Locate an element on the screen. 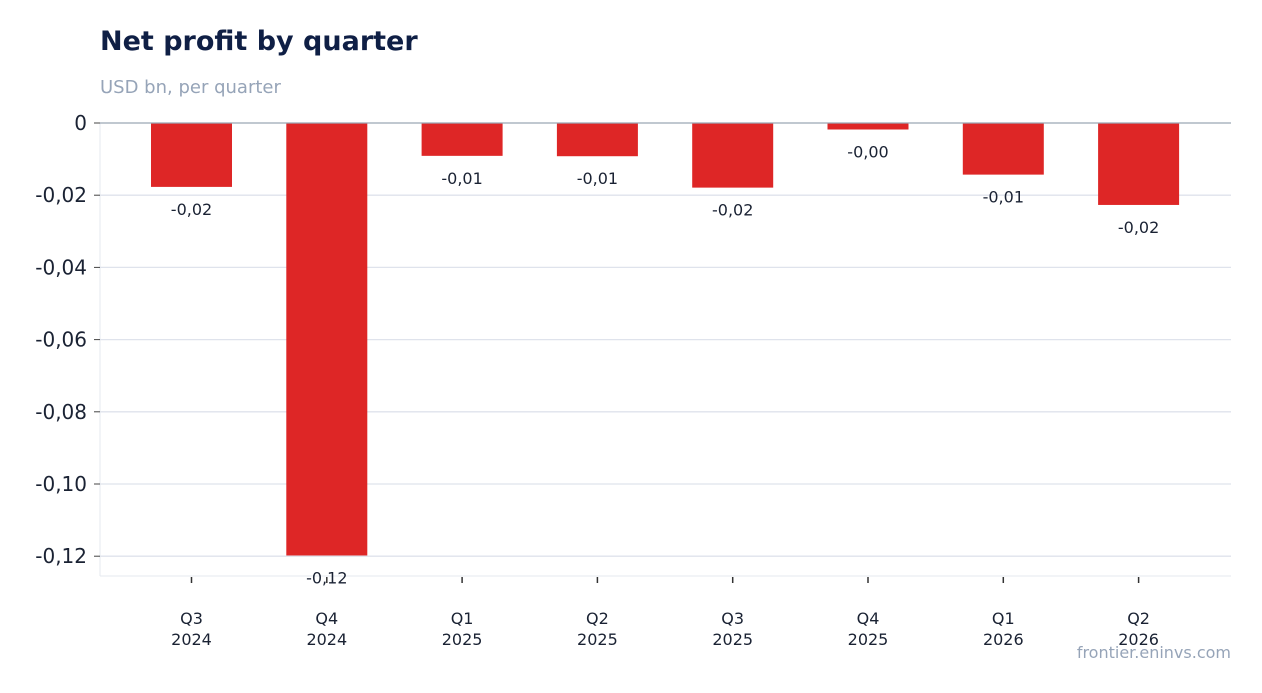 The height and width of the screenshot is (693, 1262). y-tick-label: -0,12 is located at coordinates (61, 556).